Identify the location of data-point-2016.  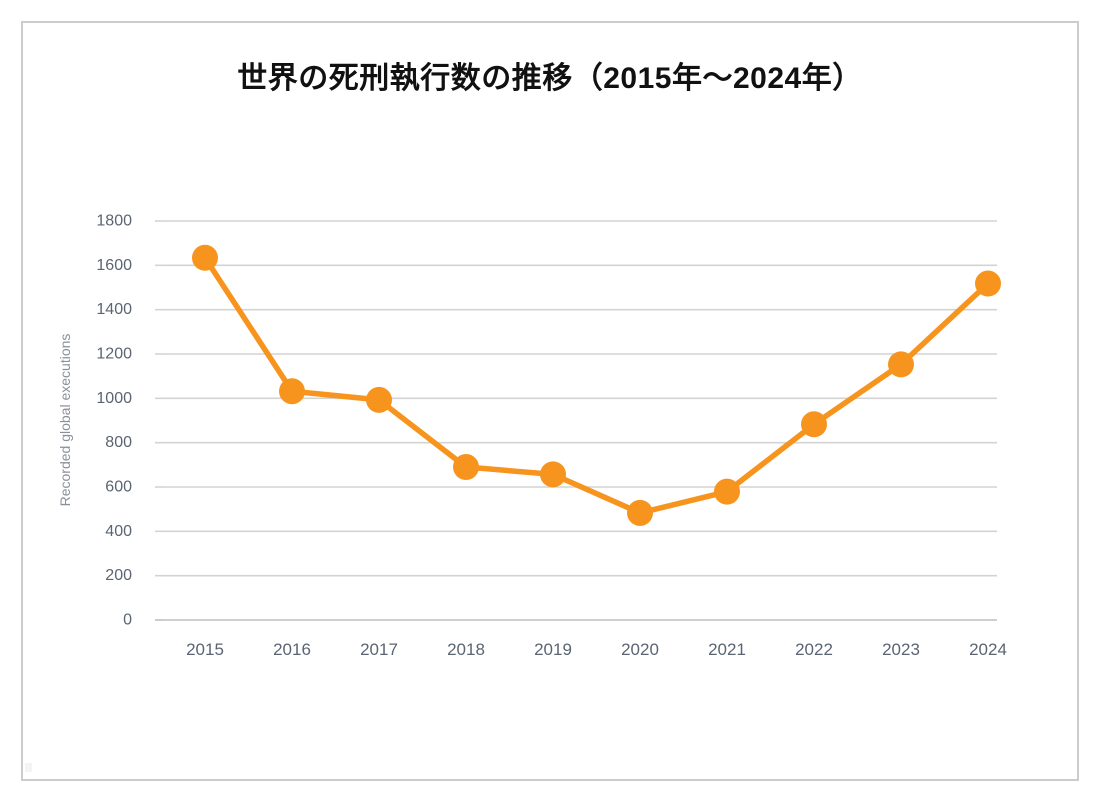
(292, 391).